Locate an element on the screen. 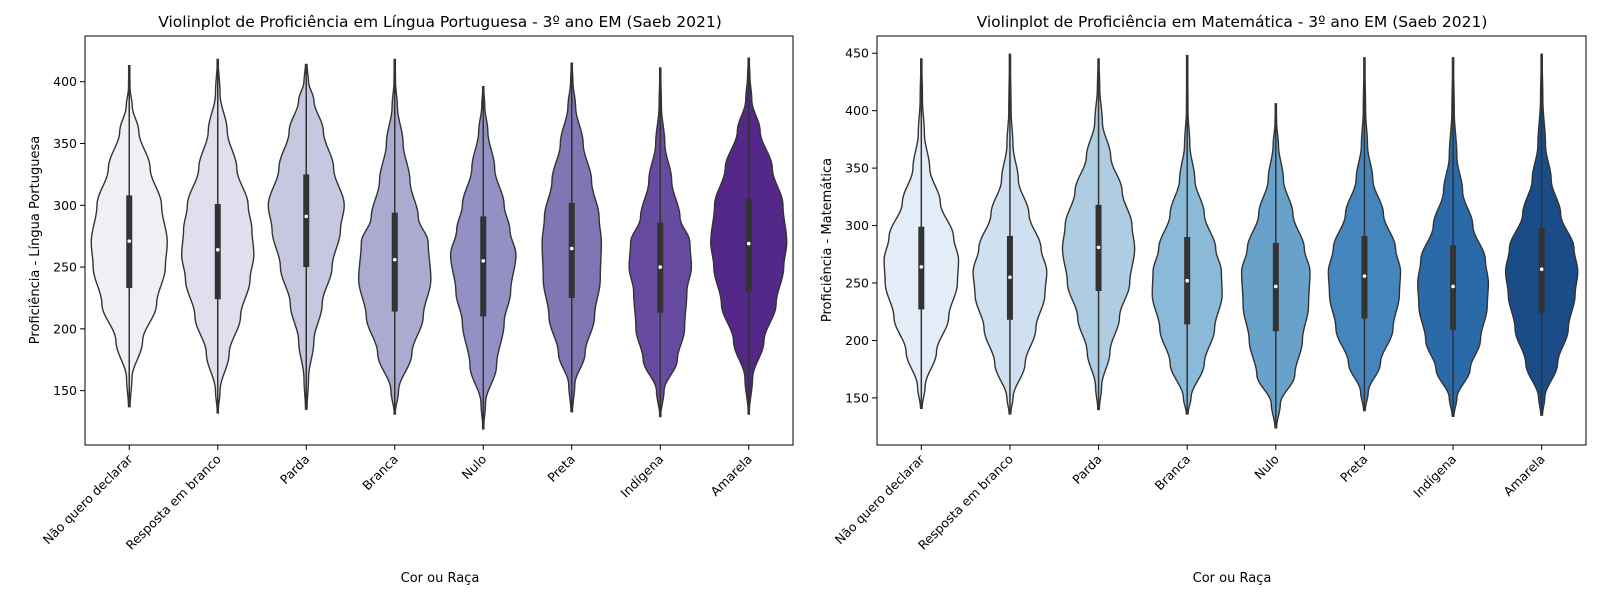  y-axis-label: Proficiência - Língua Portuguesa is located at coordinates (35, 240).